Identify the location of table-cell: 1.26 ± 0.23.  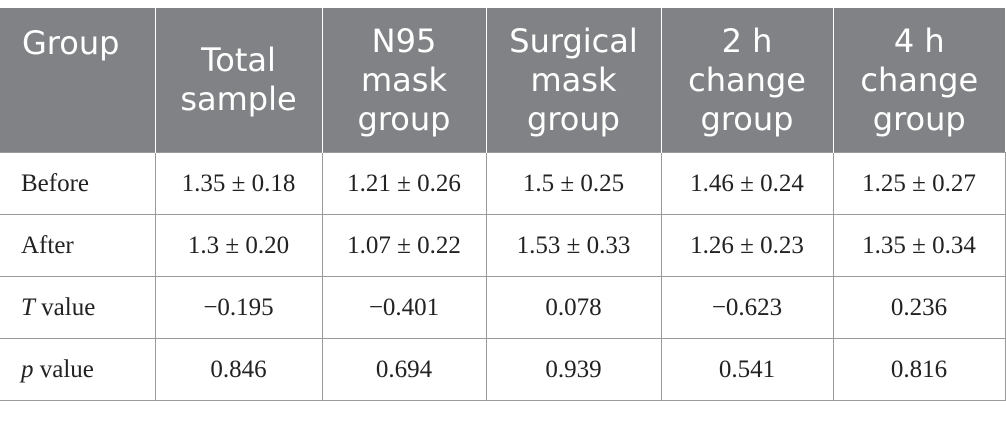
(747, 245).